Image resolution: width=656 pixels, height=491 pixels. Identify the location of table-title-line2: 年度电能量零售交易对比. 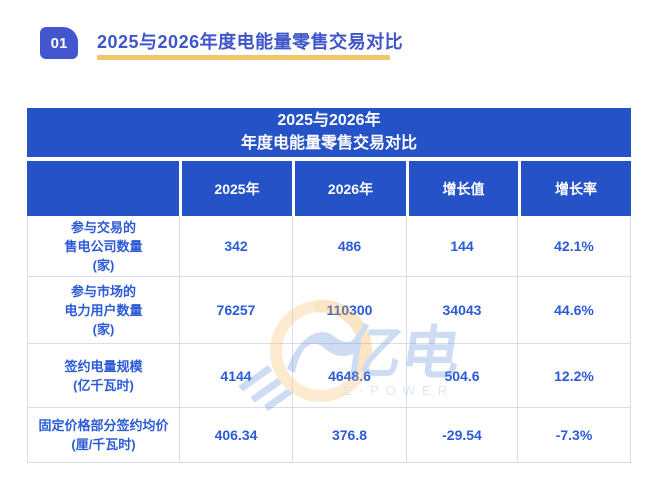
(328, 143).